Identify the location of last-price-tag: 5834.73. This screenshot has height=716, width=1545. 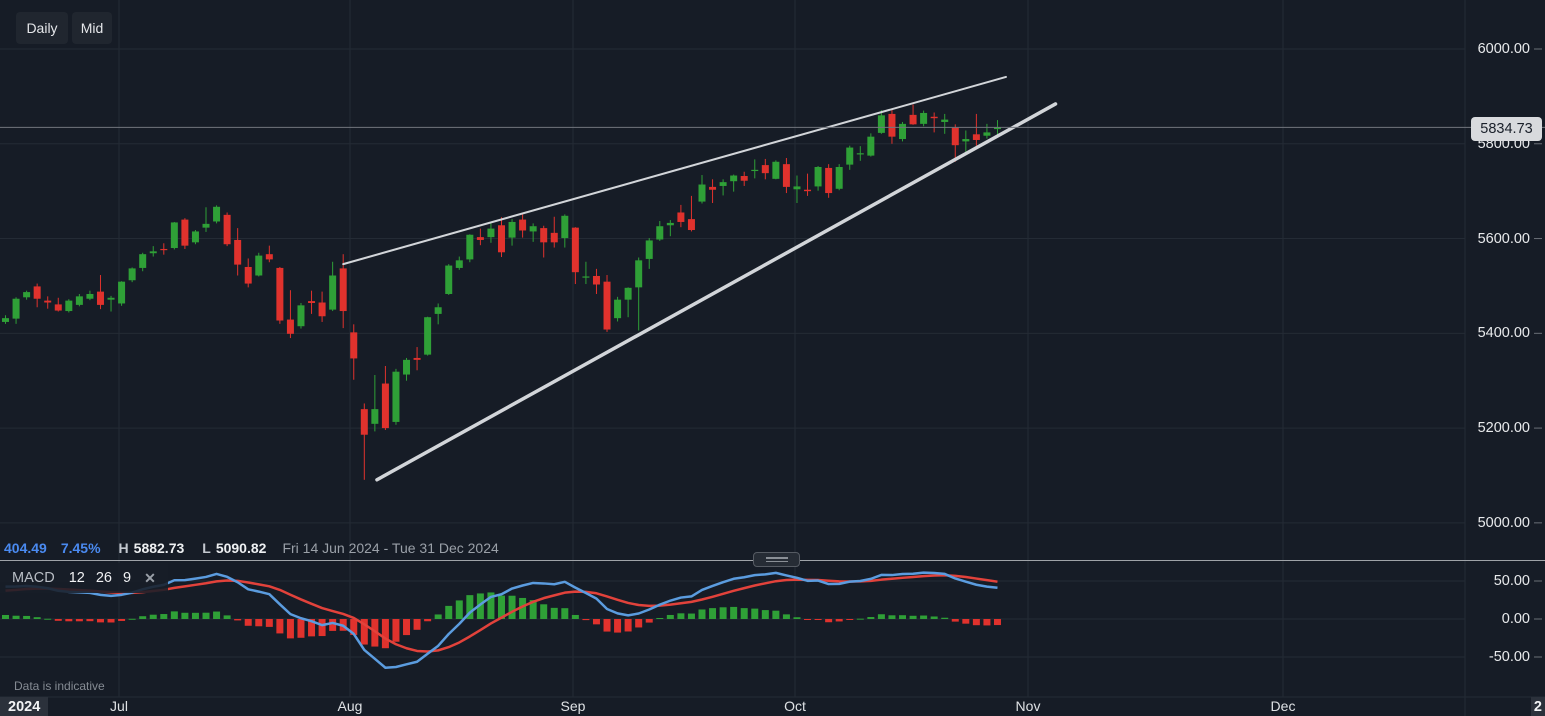
(1506, 129).